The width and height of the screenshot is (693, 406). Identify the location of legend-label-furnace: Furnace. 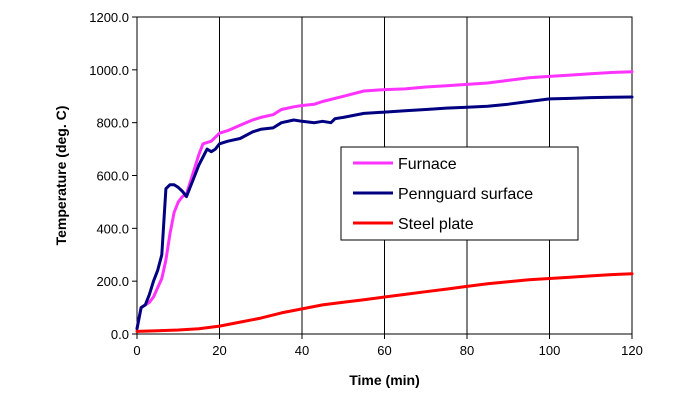
(427, 164).